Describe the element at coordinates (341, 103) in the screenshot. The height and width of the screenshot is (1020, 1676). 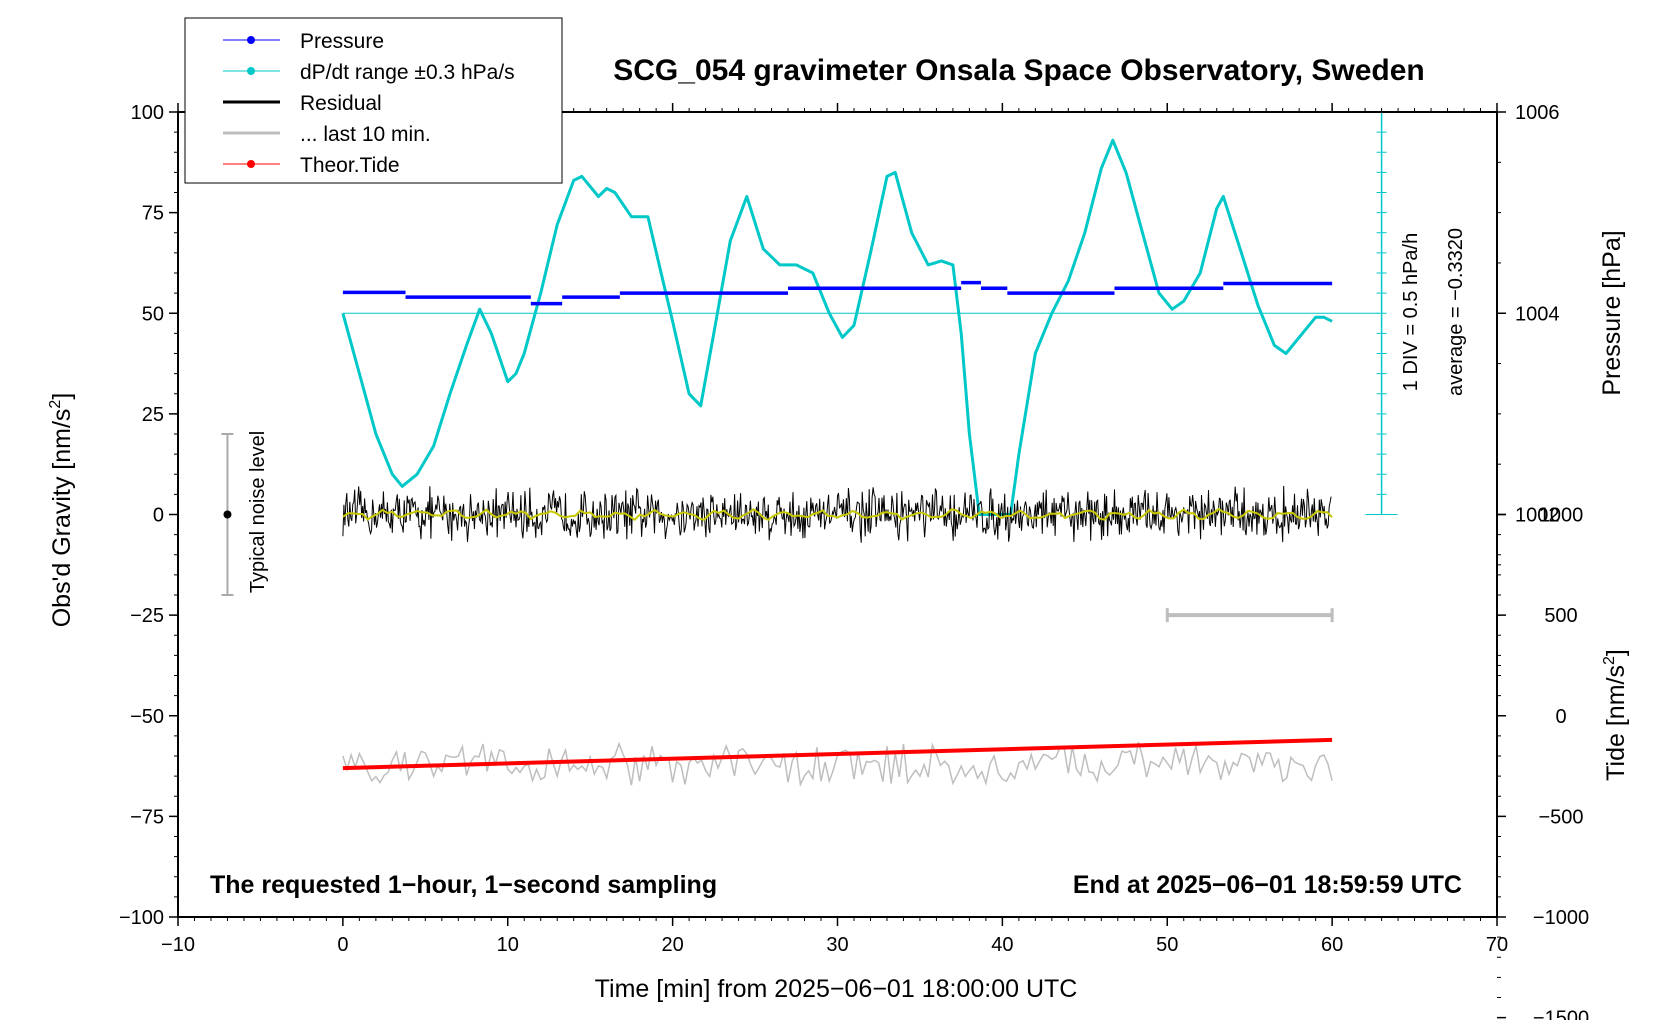
I see `legend-label-residual: Residual` at that location.